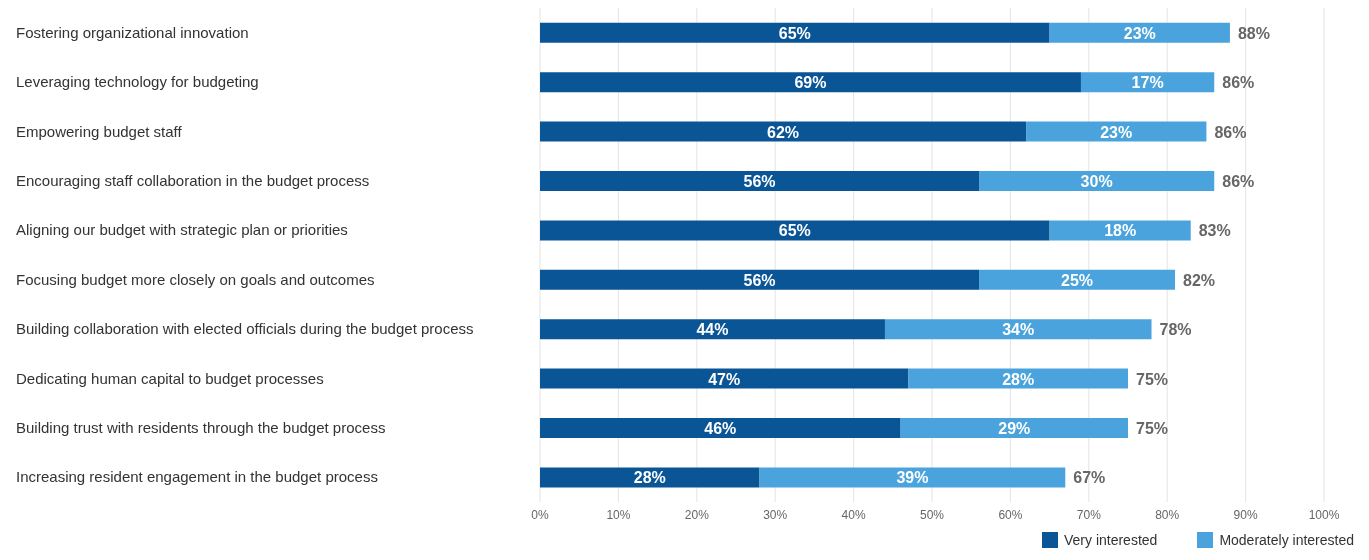  Describe the element at coordinates (1199, 280) in the screenshot. I see `total-label: 82%` at that location.